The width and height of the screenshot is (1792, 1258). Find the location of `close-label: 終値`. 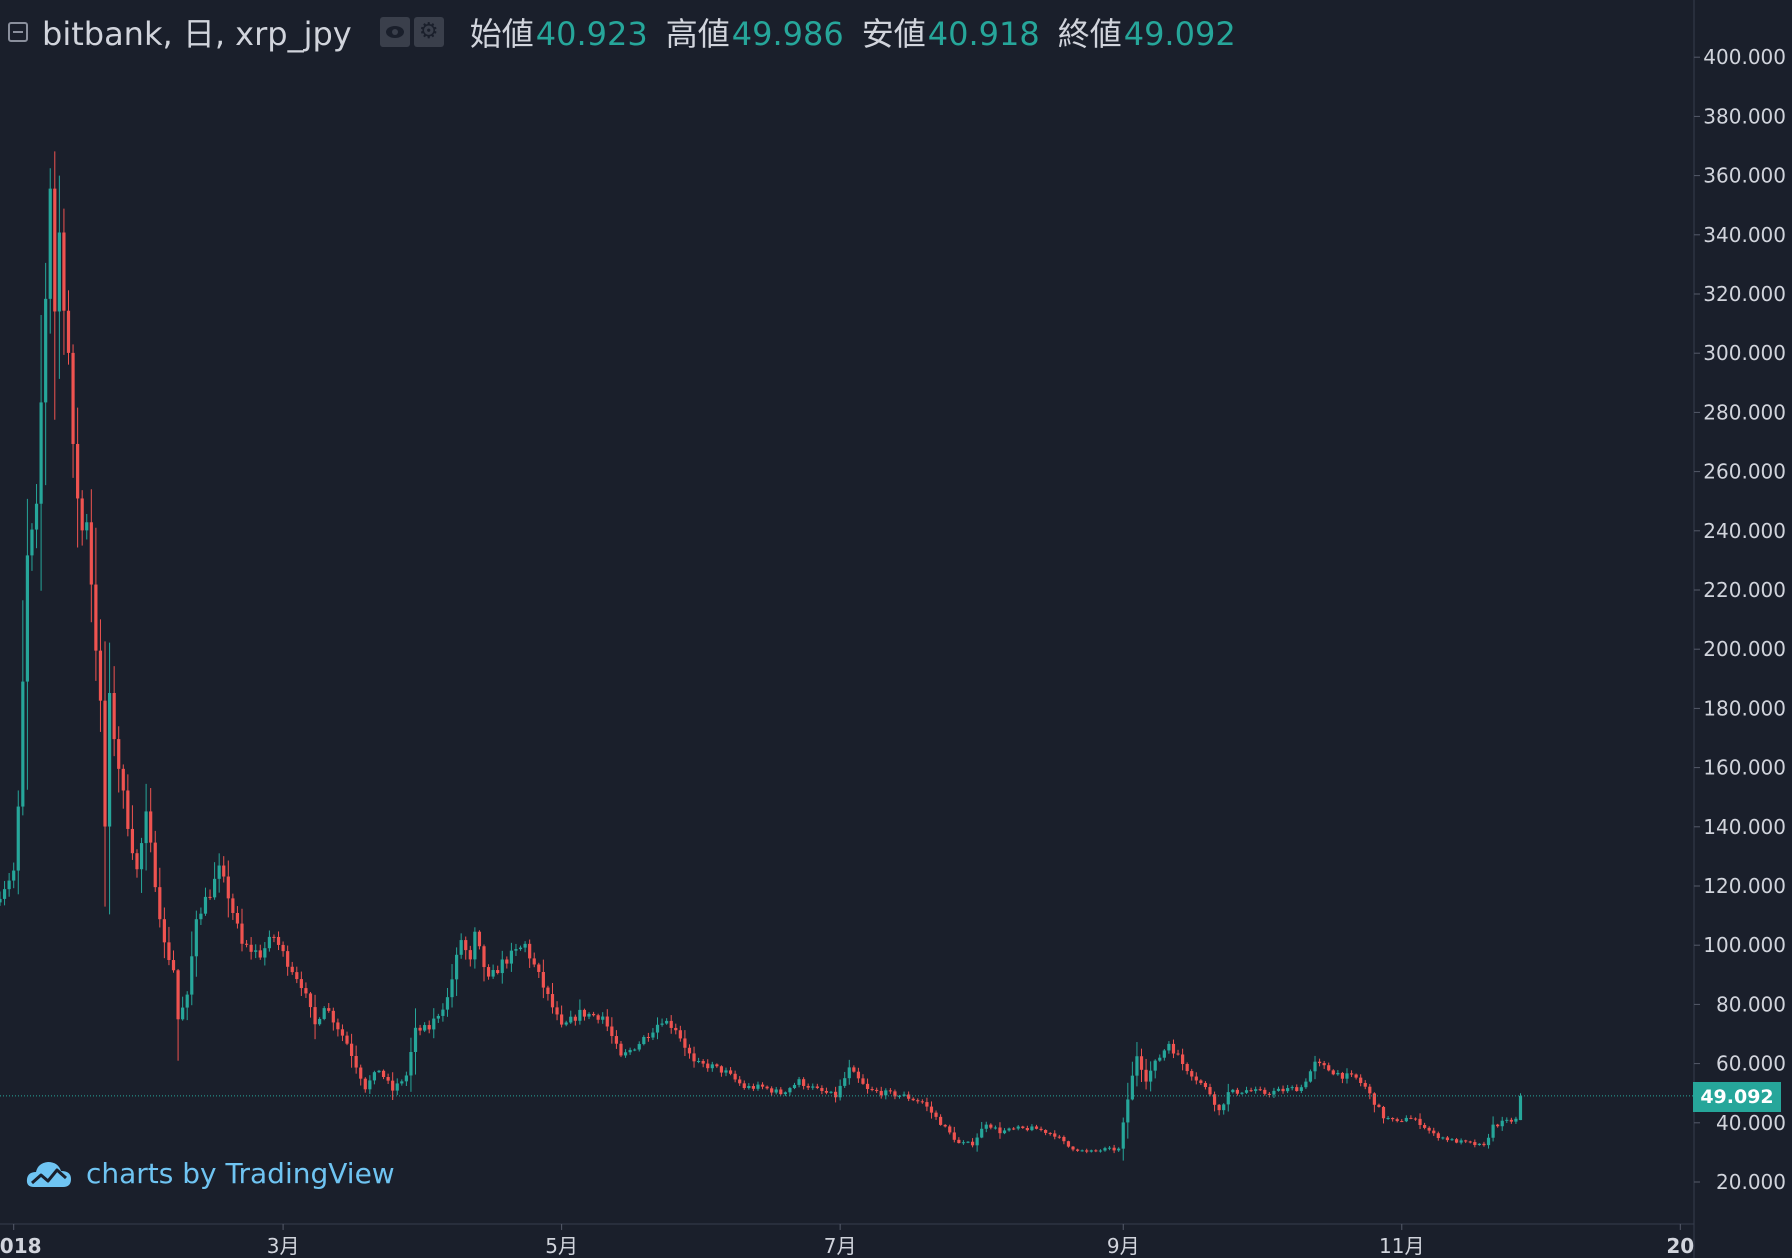

close-label: 終値 is located at coordinates (1089, 34).